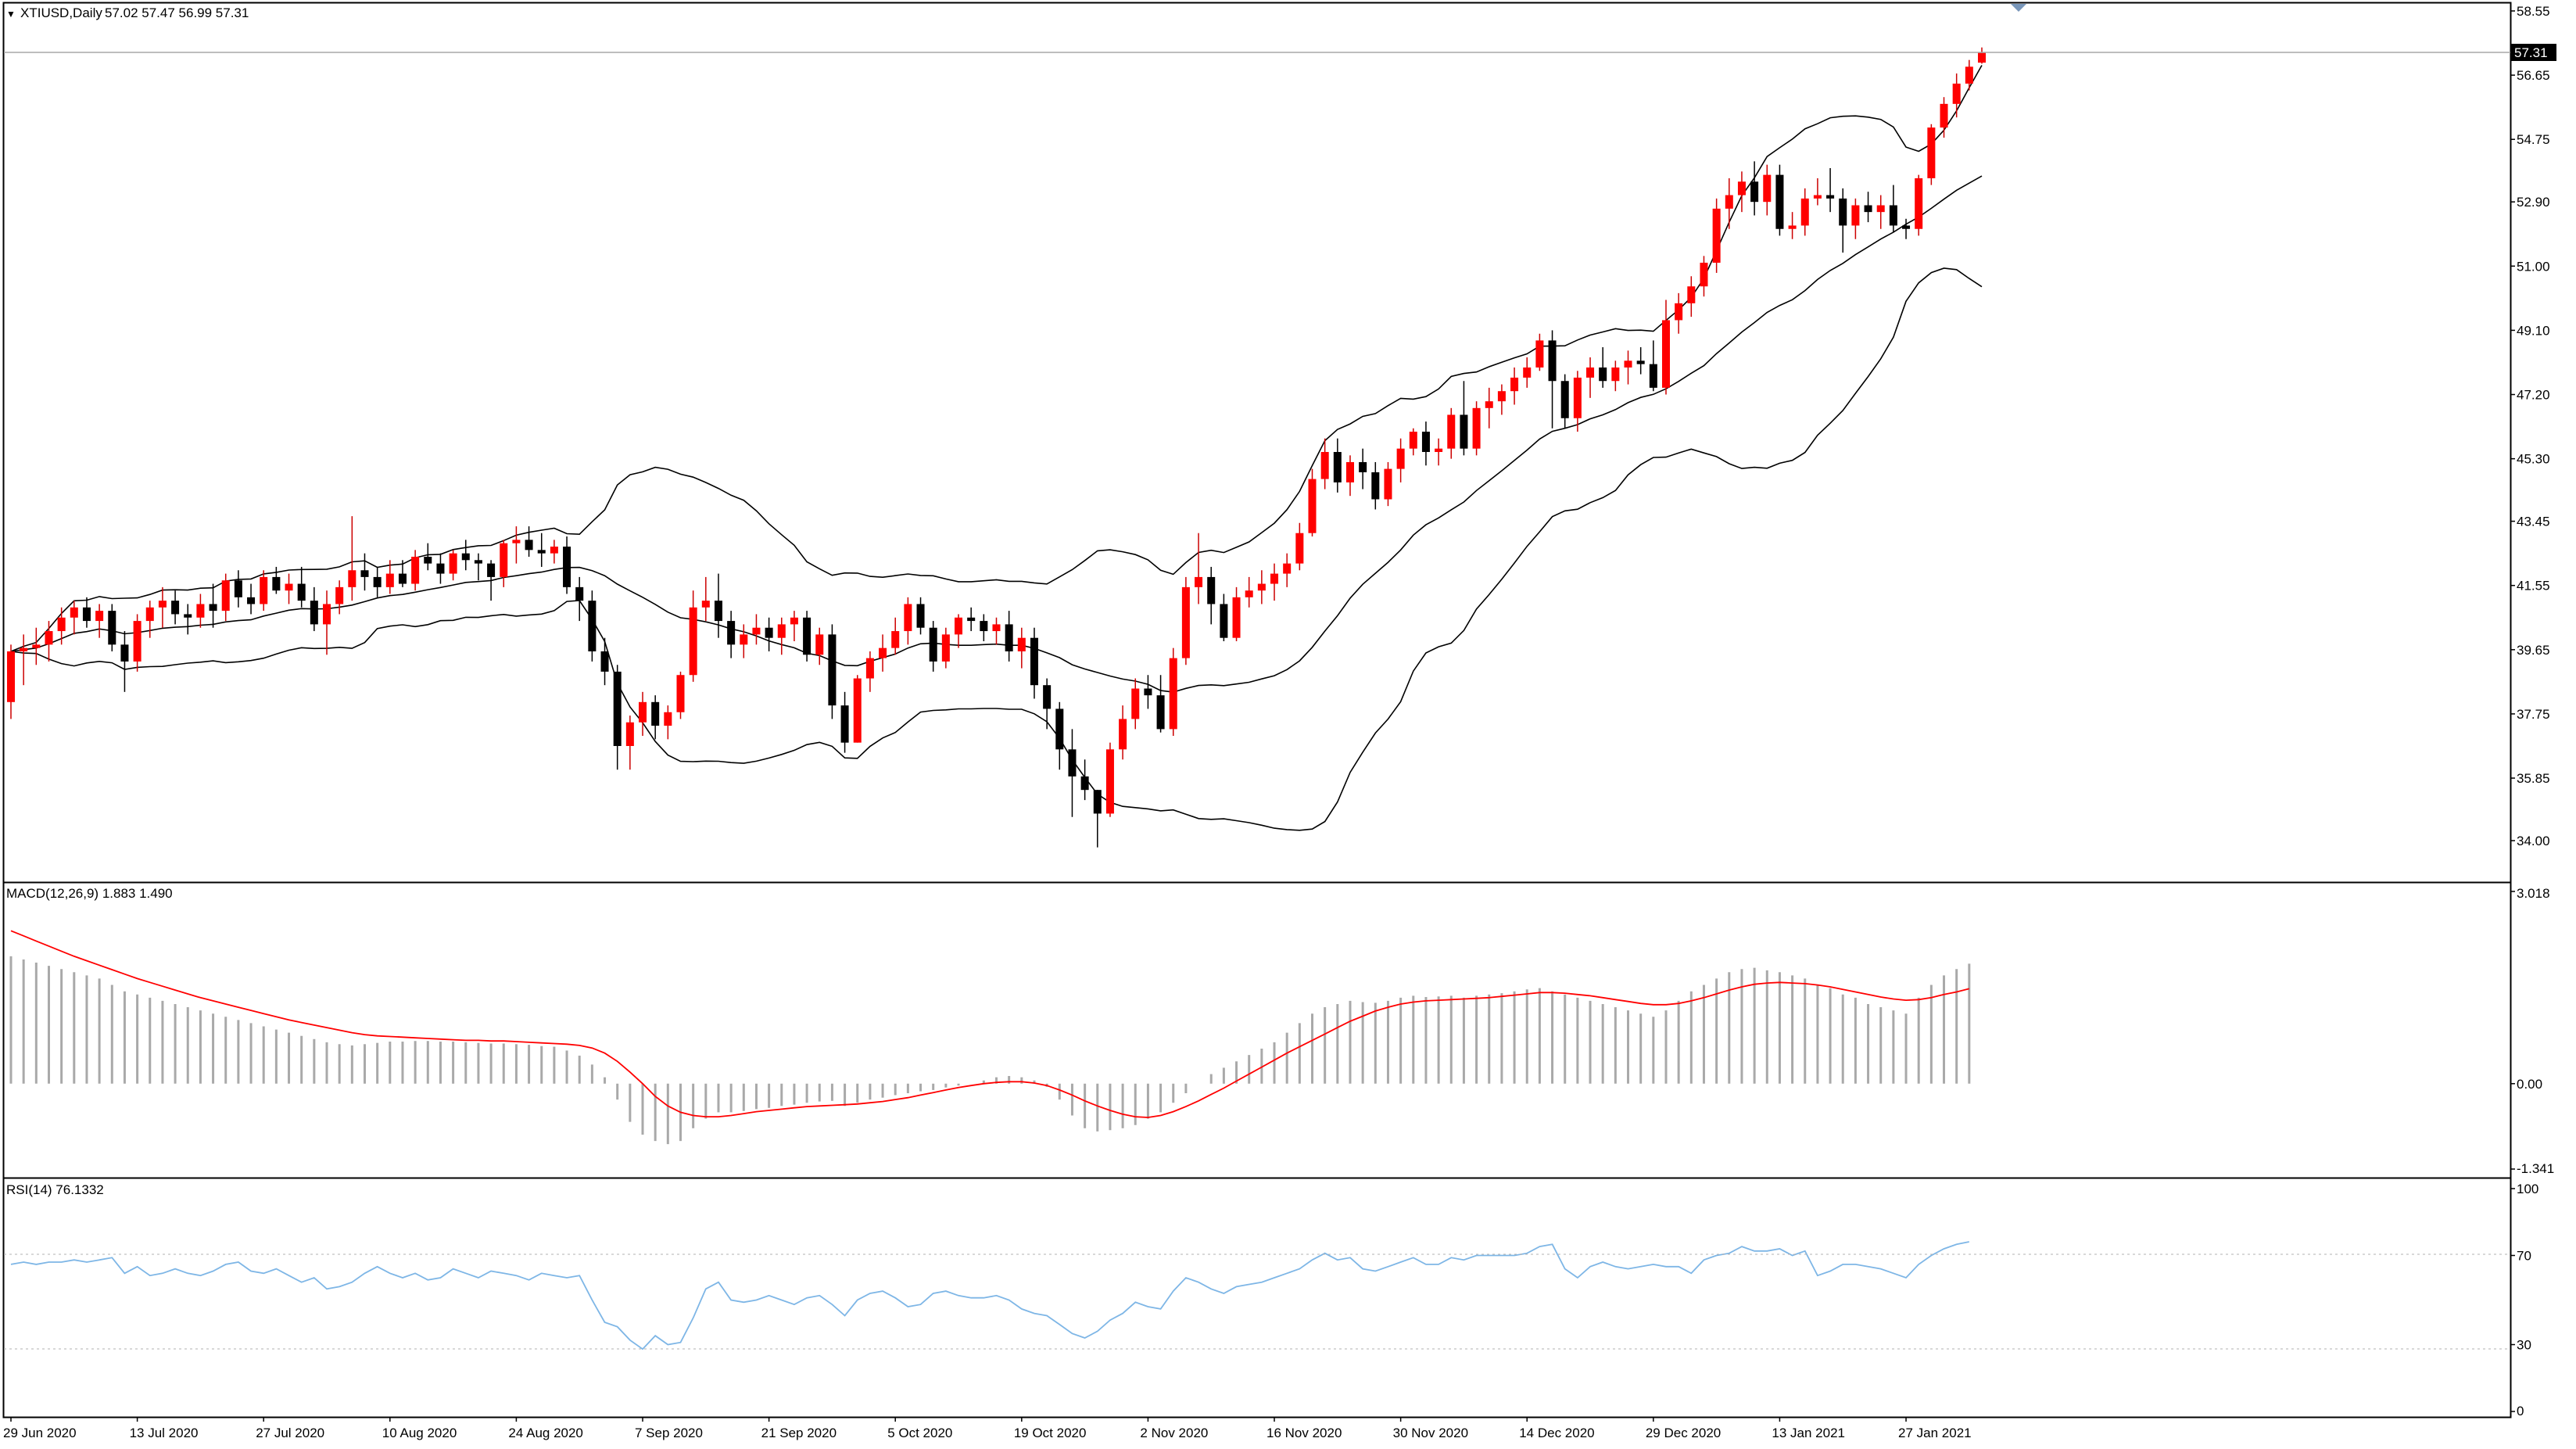 Image resolution: width=2576 pixels, height=1449 pixels. What do you see at coordinates (919, 1433) in the screenshot?
I see `date-tick-label: 5 Oct 2020` at bounding box center [919, 1433].